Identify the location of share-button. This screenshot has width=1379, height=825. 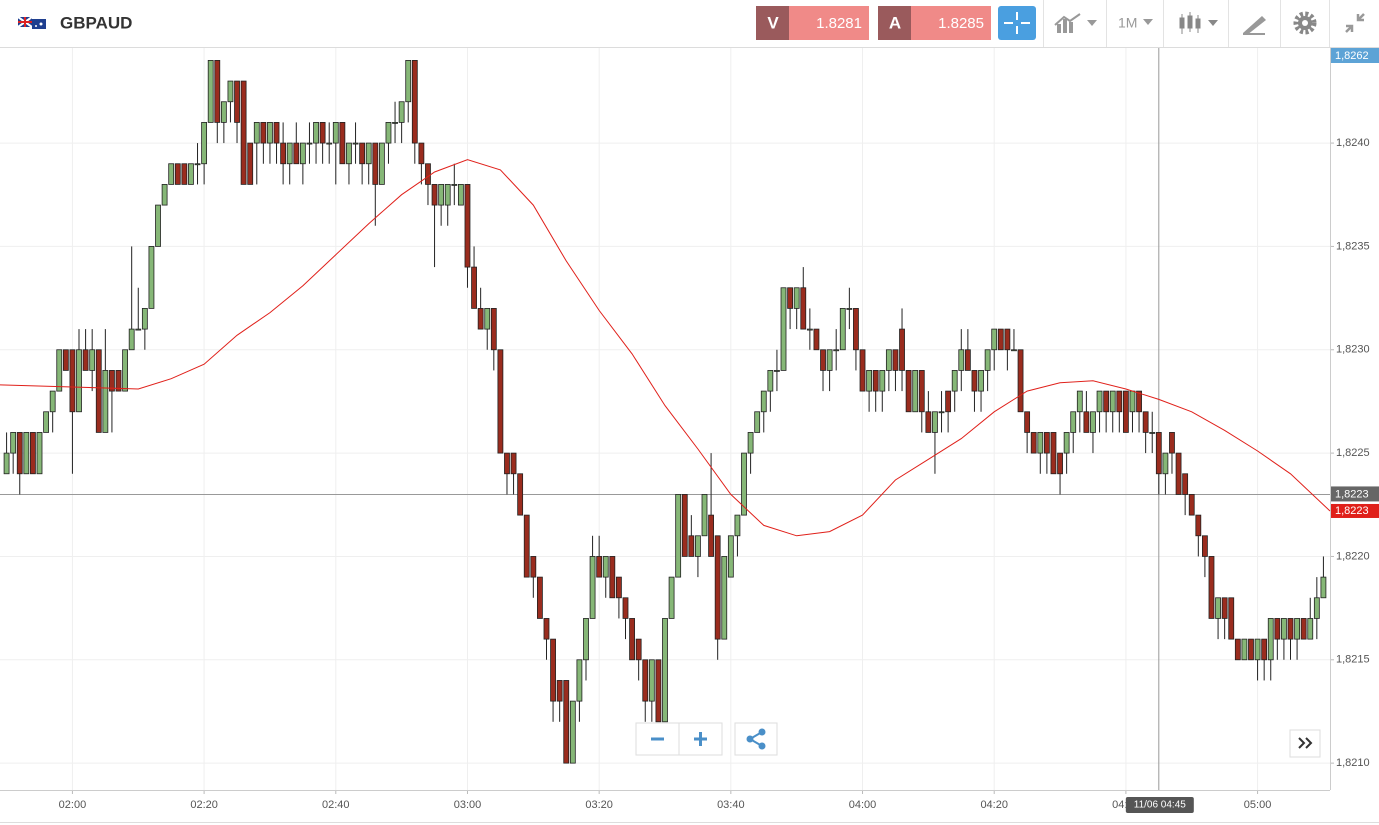
(756, 739).